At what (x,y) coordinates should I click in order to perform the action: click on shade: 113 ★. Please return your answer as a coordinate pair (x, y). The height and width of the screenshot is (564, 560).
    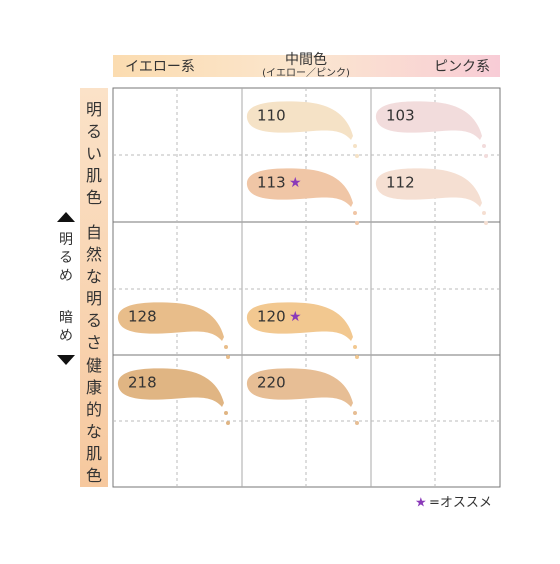
    Looking at the image, I should click on (302, 196).